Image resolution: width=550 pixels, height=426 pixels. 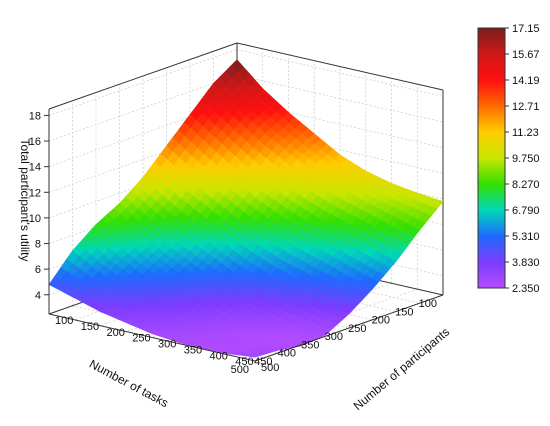 I want to click on colorbar-label: 11.23, so click(x=525, y=133).